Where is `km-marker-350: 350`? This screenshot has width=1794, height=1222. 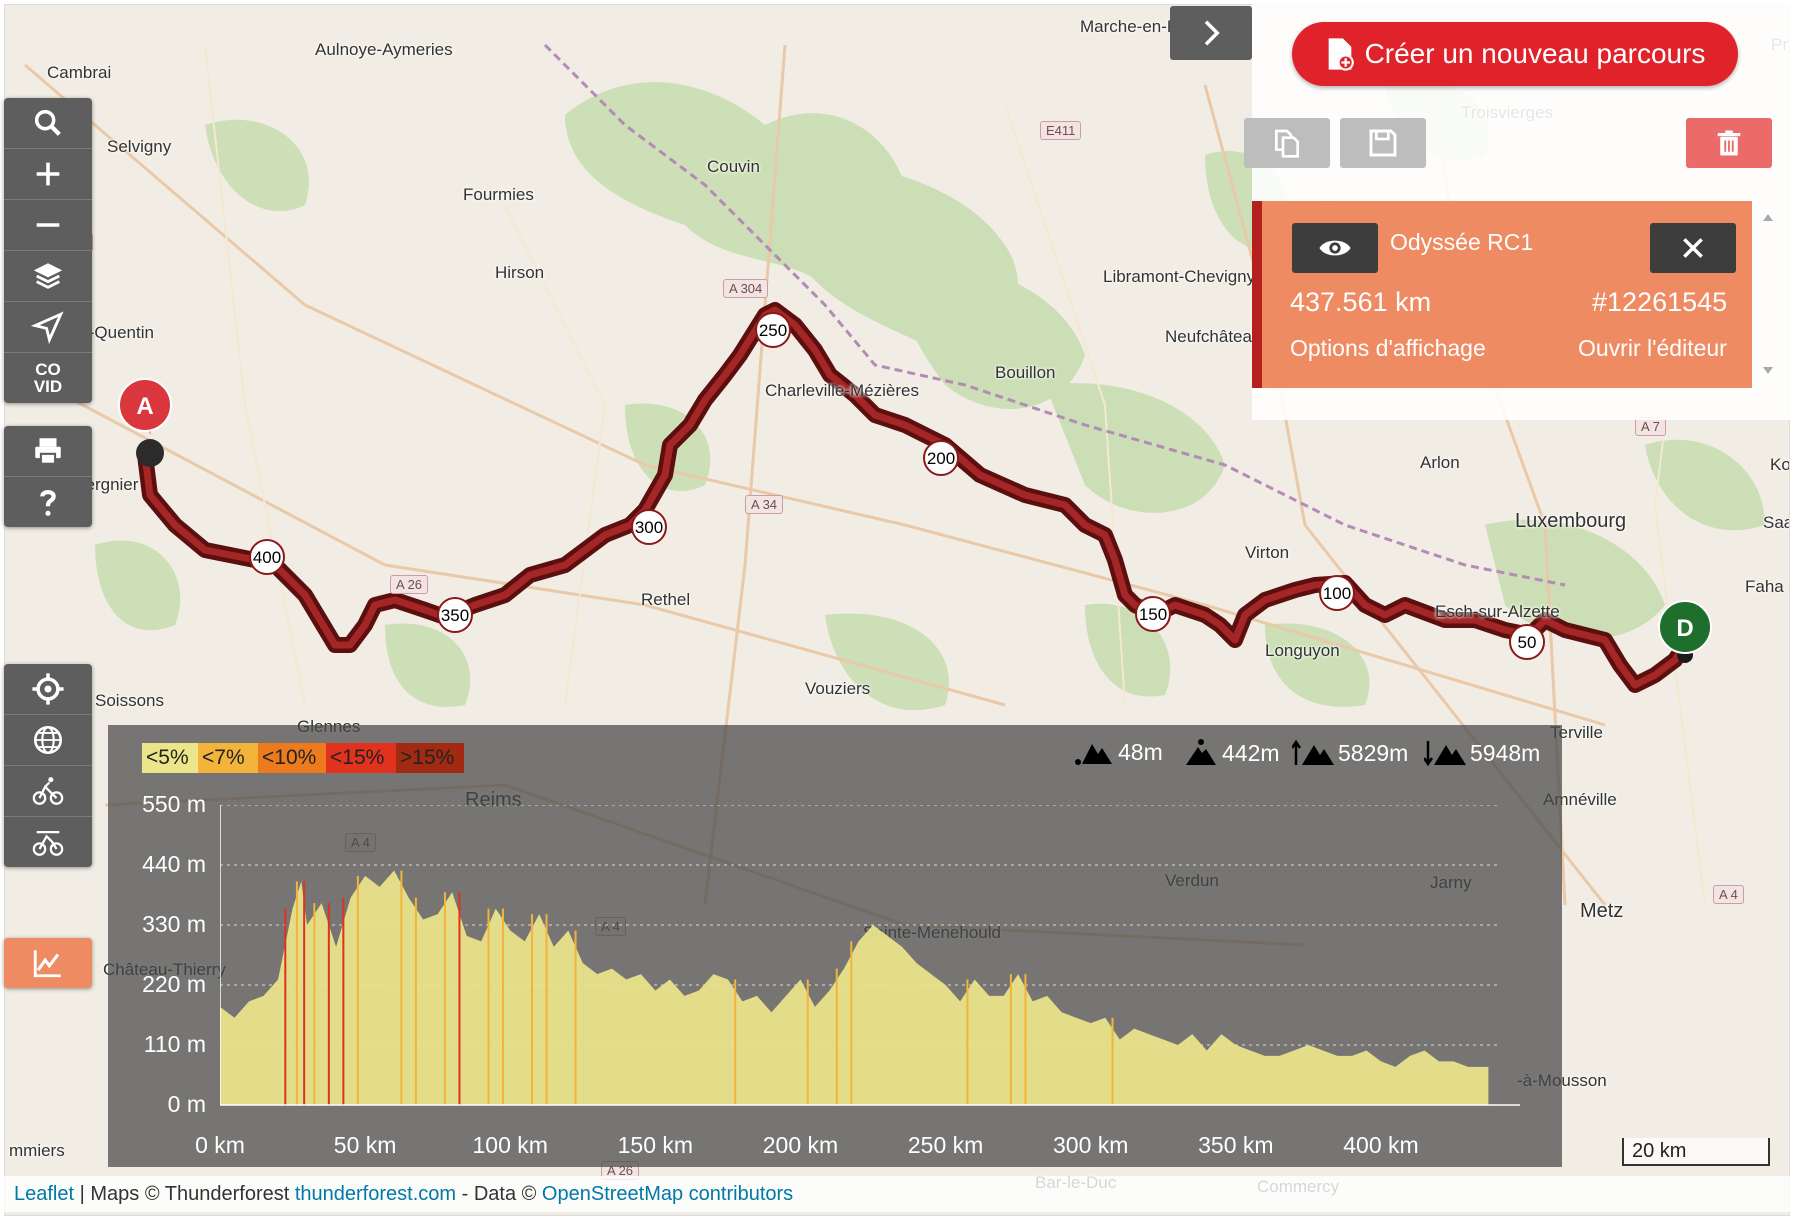 km-marker-350: 350 is located at coordinates (455, 615).